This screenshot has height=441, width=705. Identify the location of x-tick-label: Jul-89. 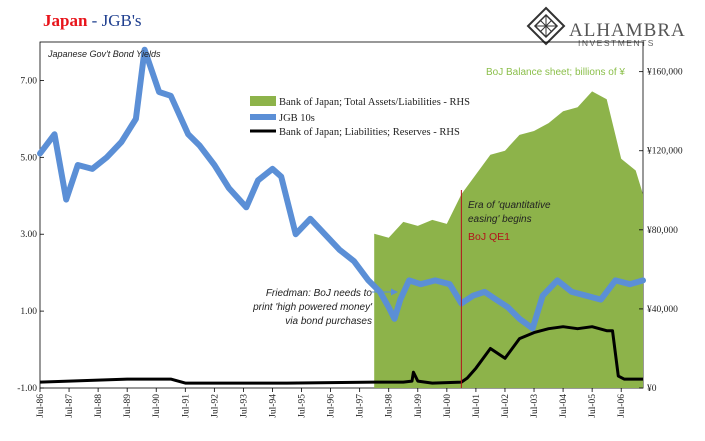
(128, 406).